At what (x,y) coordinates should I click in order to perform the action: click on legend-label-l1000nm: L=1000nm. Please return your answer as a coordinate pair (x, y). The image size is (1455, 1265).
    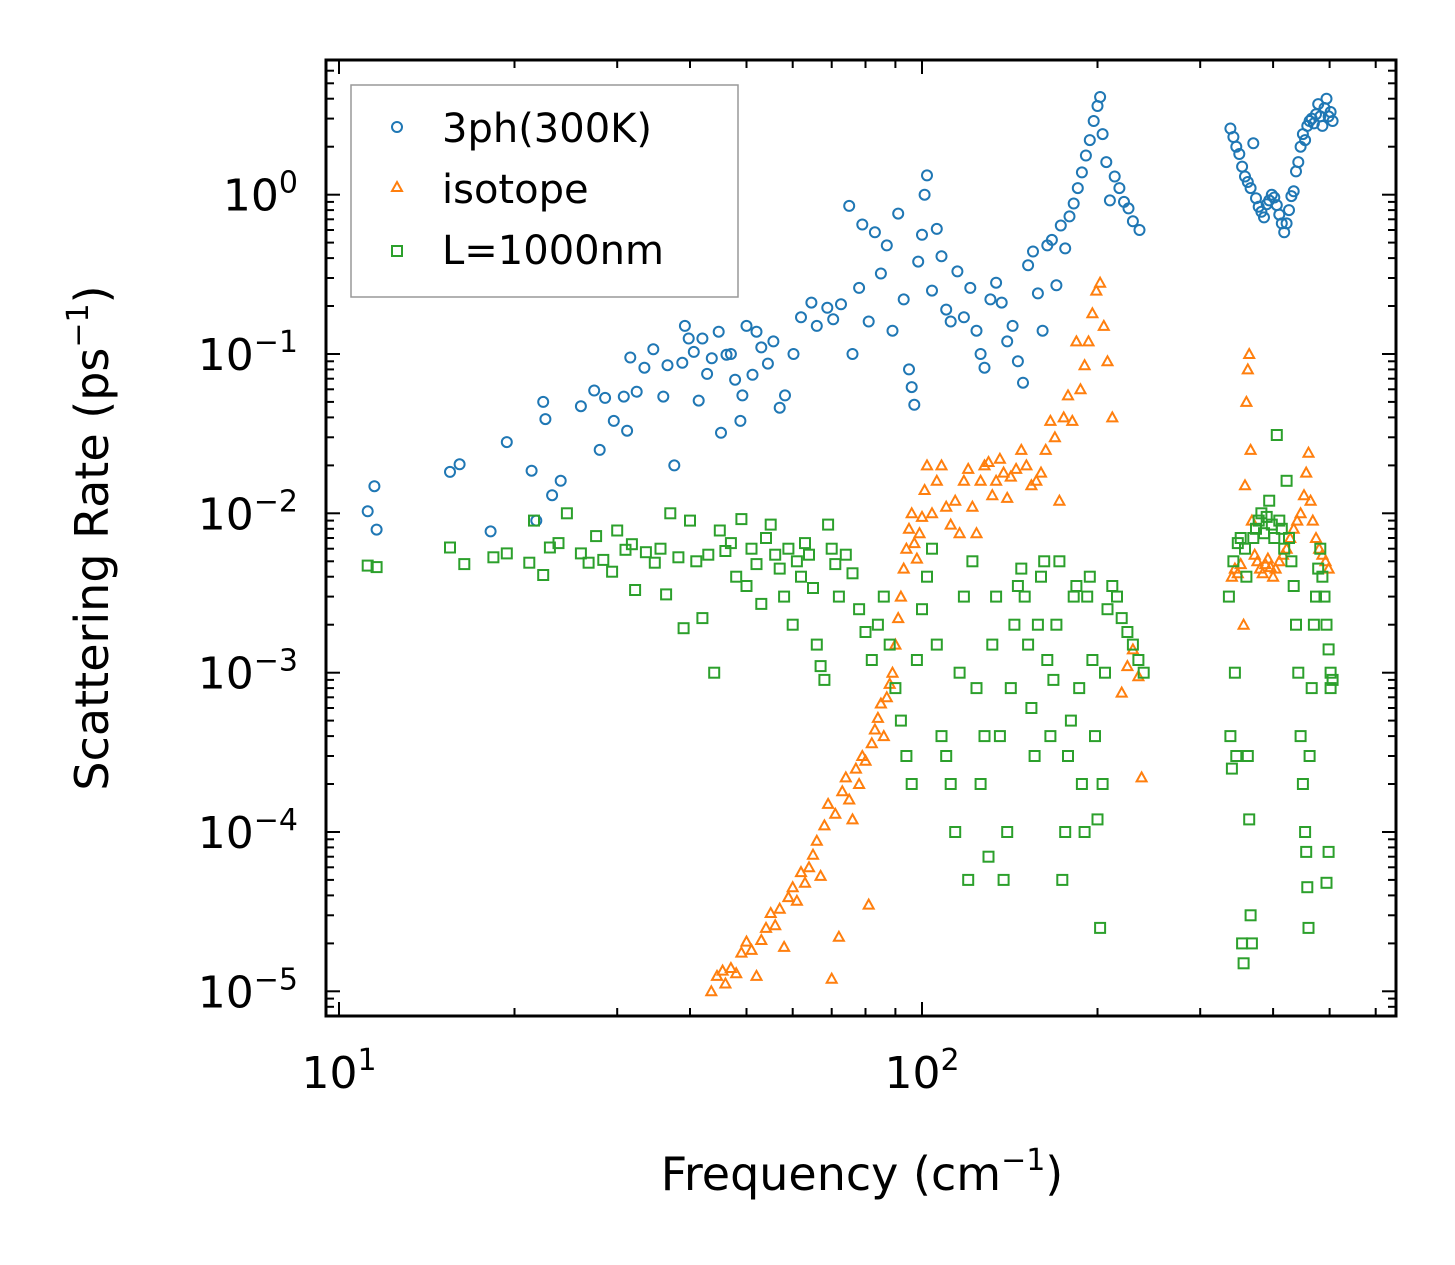
    Looking at the image, I should click on (553, 251).